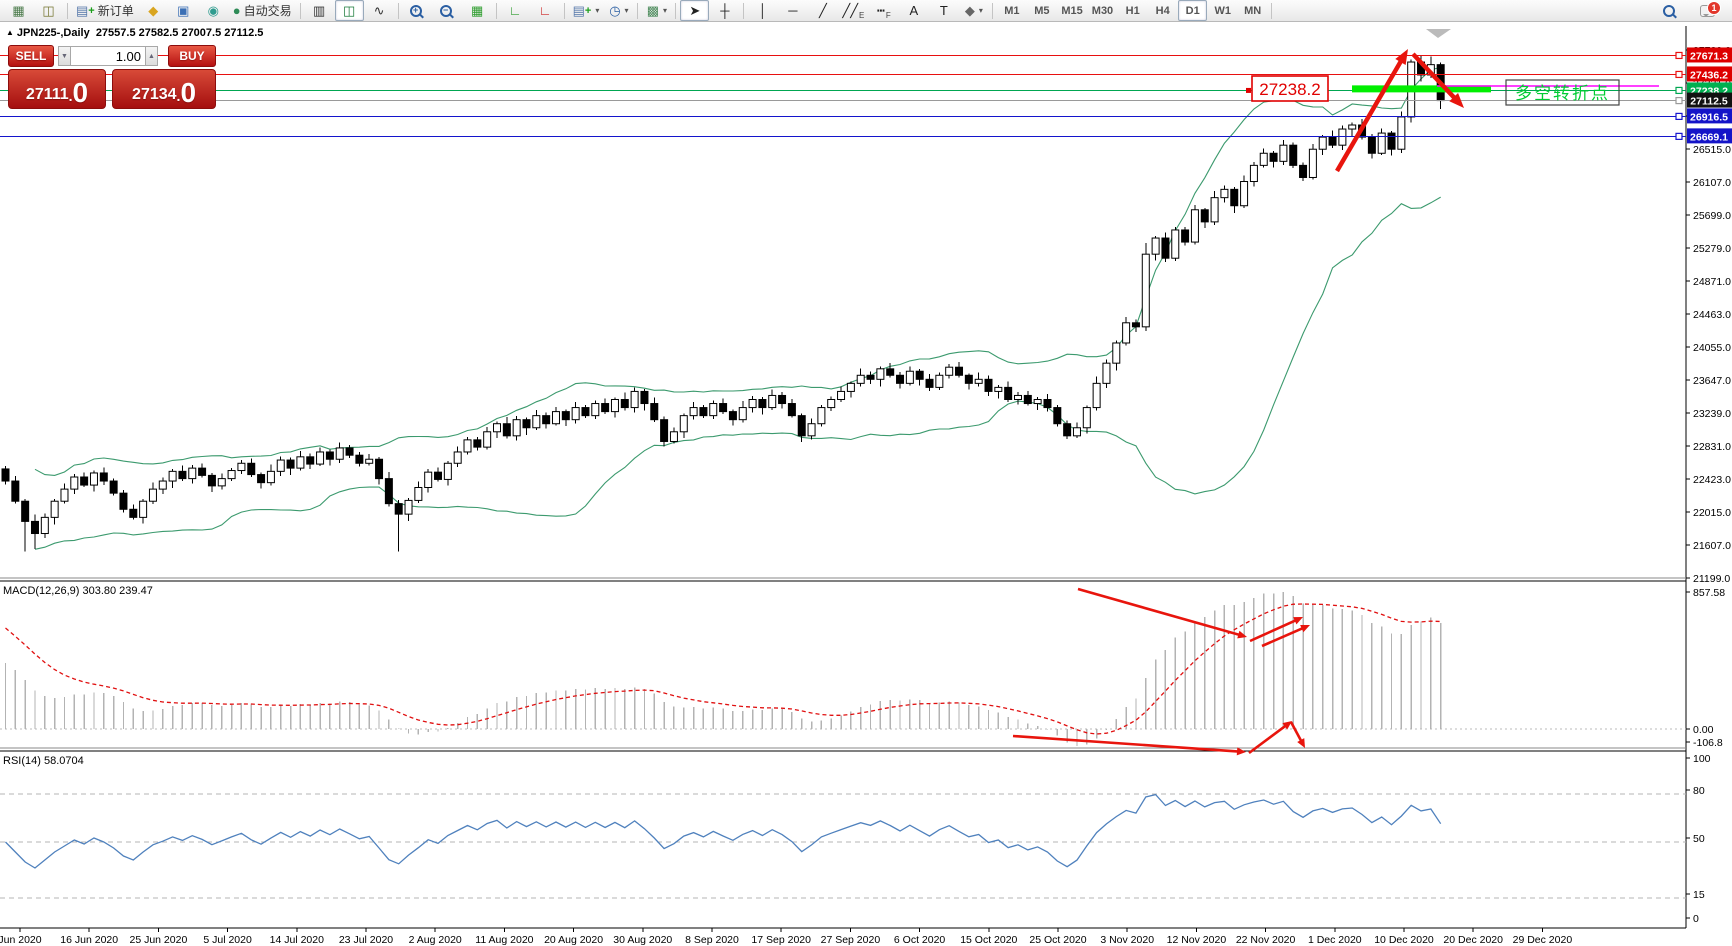 Image resolution: width=1732 pixels, height=946 pixels. What do you see at coordinates (477, 10) in the screenshot?
I see `tile-windows-button: ▦` at bounding box center [477, 10].